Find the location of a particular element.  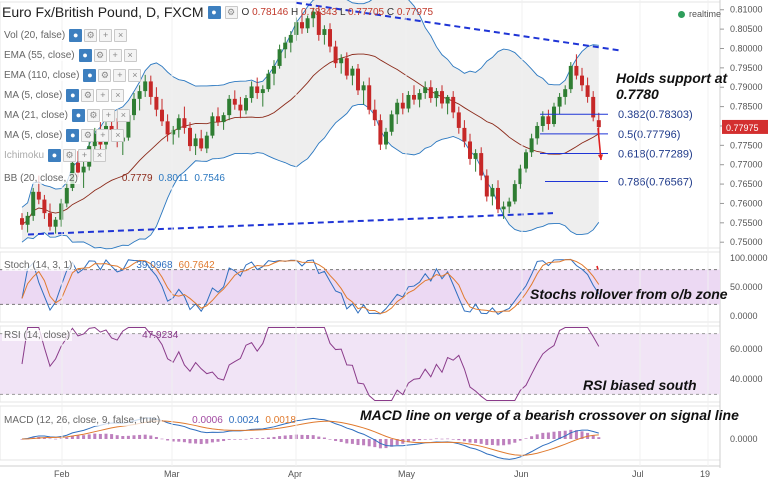

legend-row-ichimoku: Ichimoku ● ⚙ + × is located at coordinates (54, 155).